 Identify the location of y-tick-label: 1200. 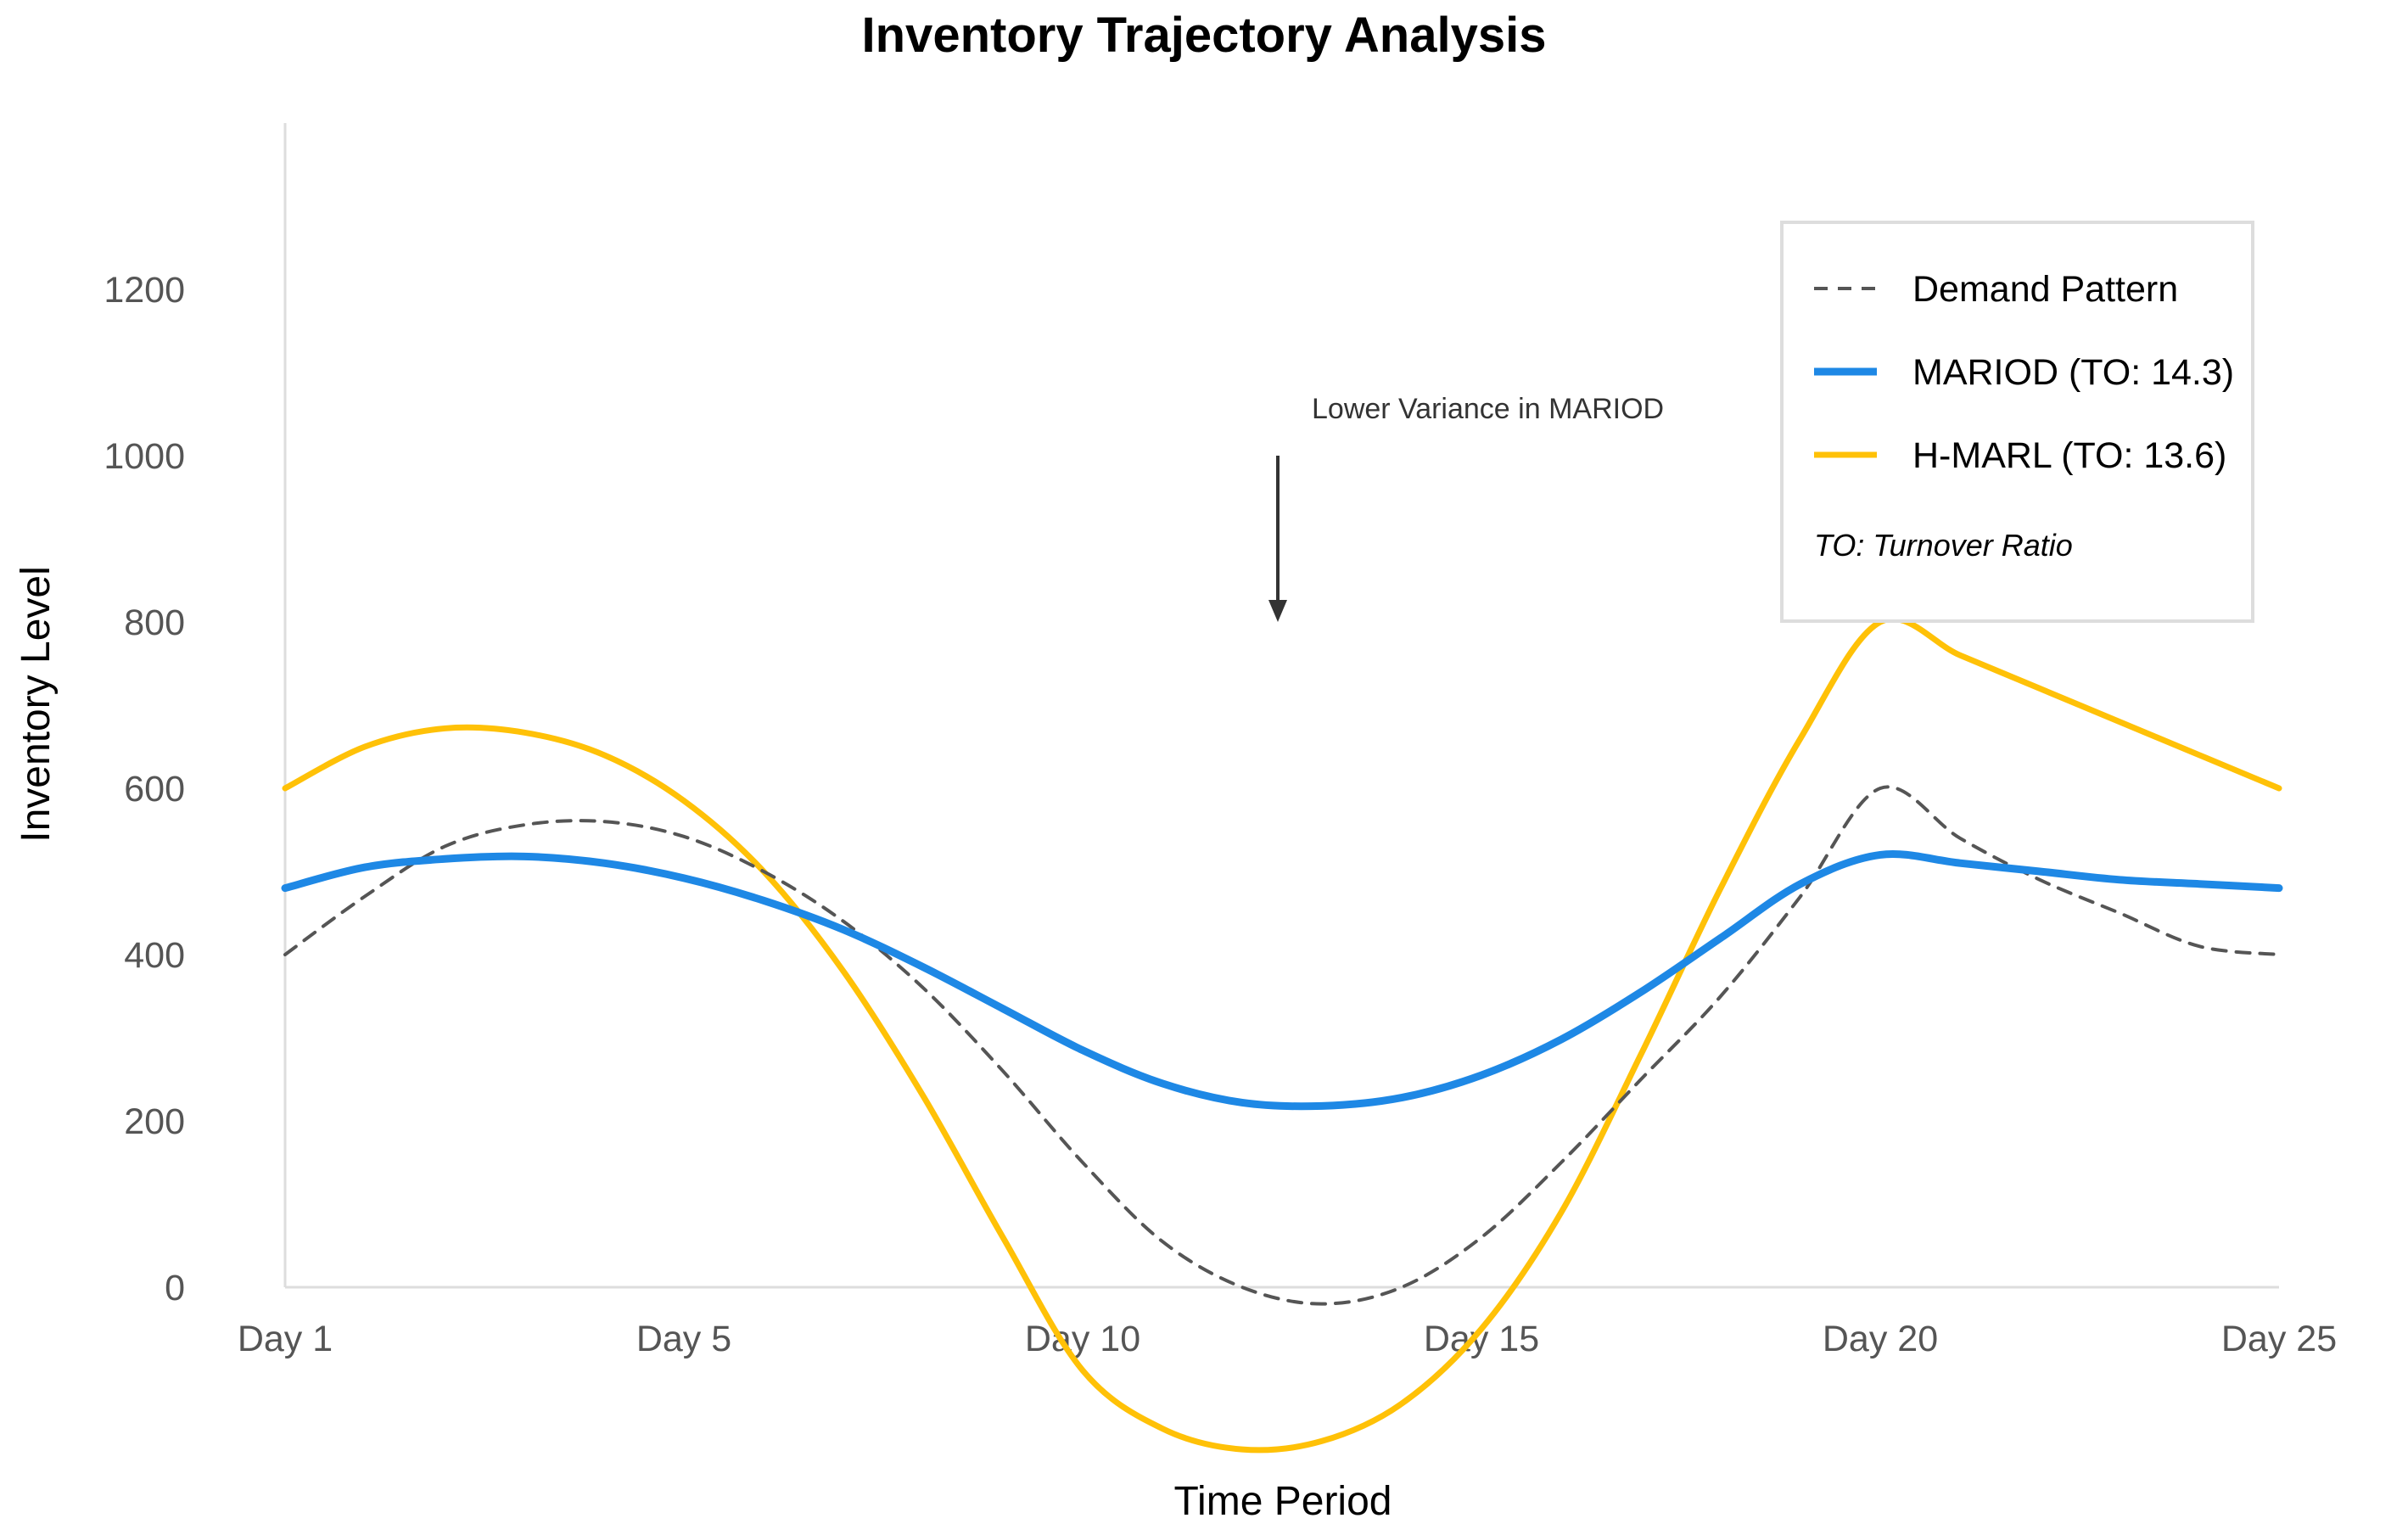
(145, 291).